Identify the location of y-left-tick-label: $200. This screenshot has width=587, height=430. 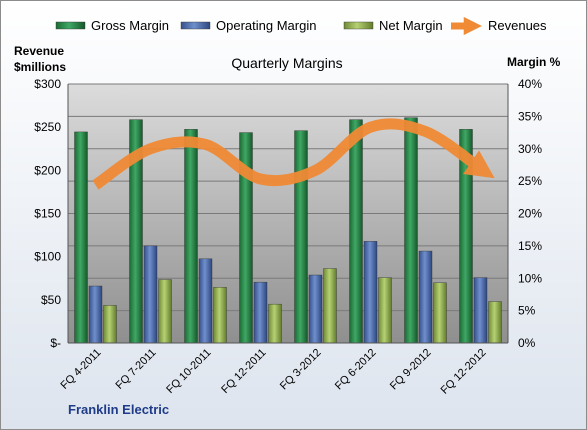
(47, 170).